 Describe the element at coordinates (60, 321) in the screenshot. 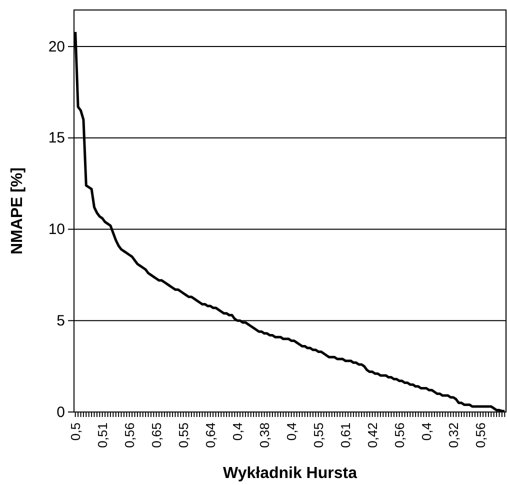

I see `y-tick-label: 5` at that location.